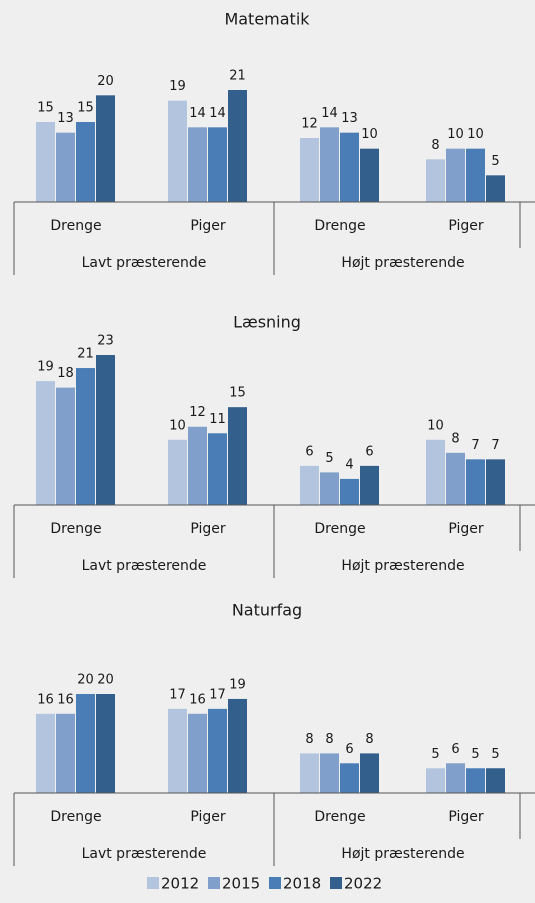 This screenshot has height=903, width=535. I want to click on value-label: 11, so click(217, 419).